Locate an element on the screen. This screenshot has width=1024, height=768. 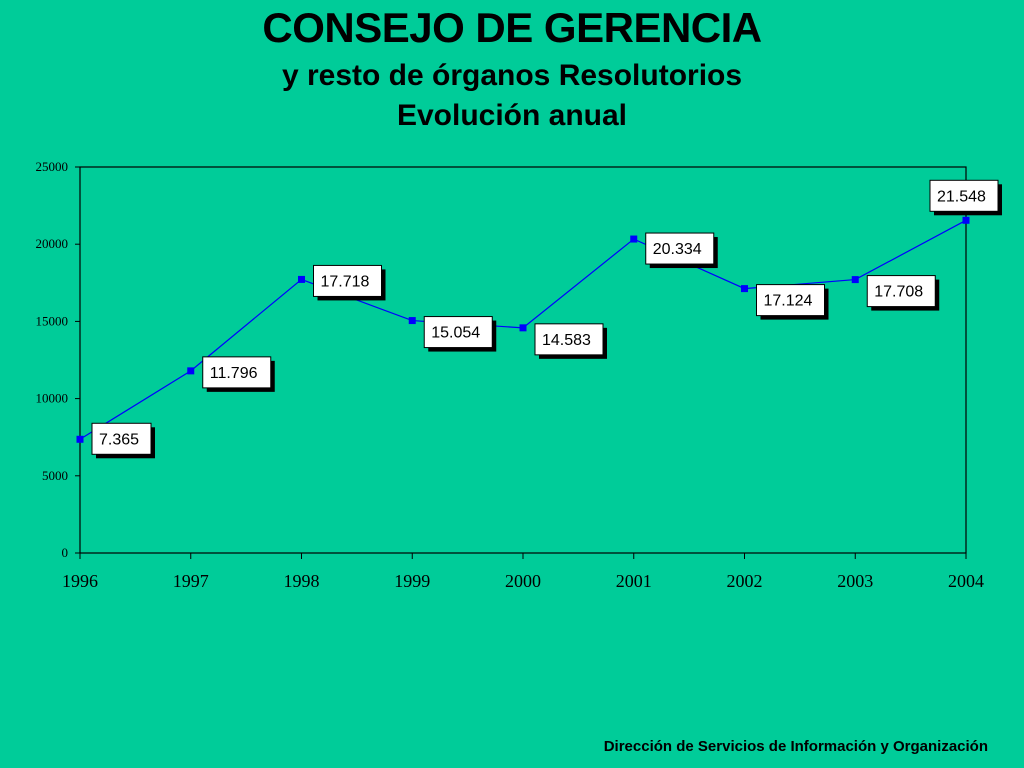
y-tick-label: 20000 is located at coordinates (52, 243).